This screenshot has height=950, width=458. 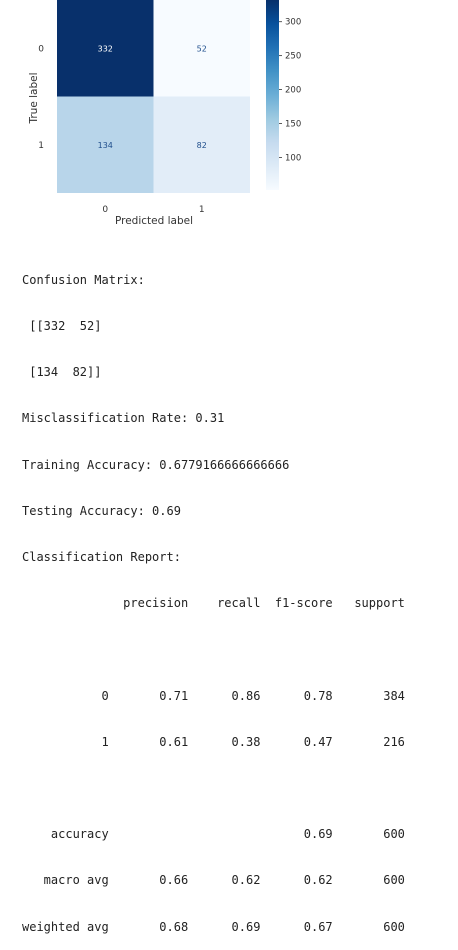 I want to click on heatmap-cells: 332 52 134 82, so click(x=153, y=96).